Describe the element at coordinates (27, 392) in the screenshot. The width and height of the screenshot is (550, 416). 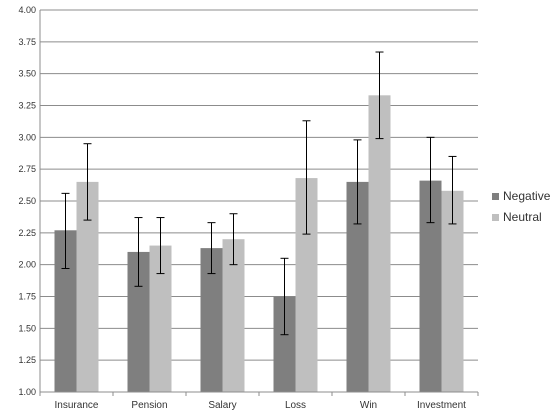
I see `y-tick-label: 1.00` at that location.